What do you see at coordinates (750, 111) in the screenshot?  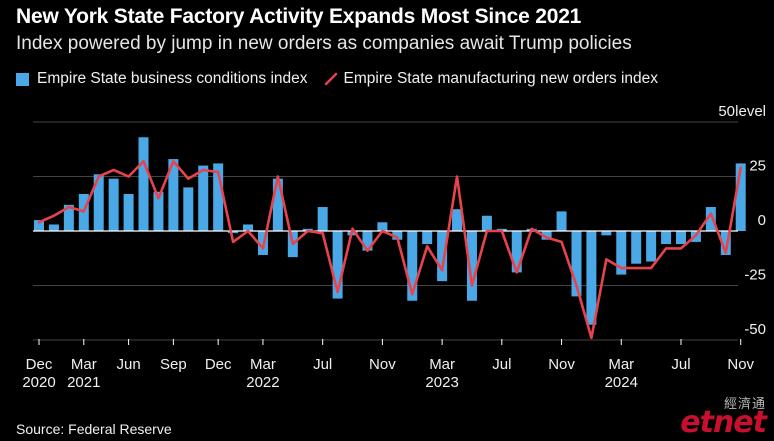 I see `y-axis-unit: level` at bounding box center [750, 111].